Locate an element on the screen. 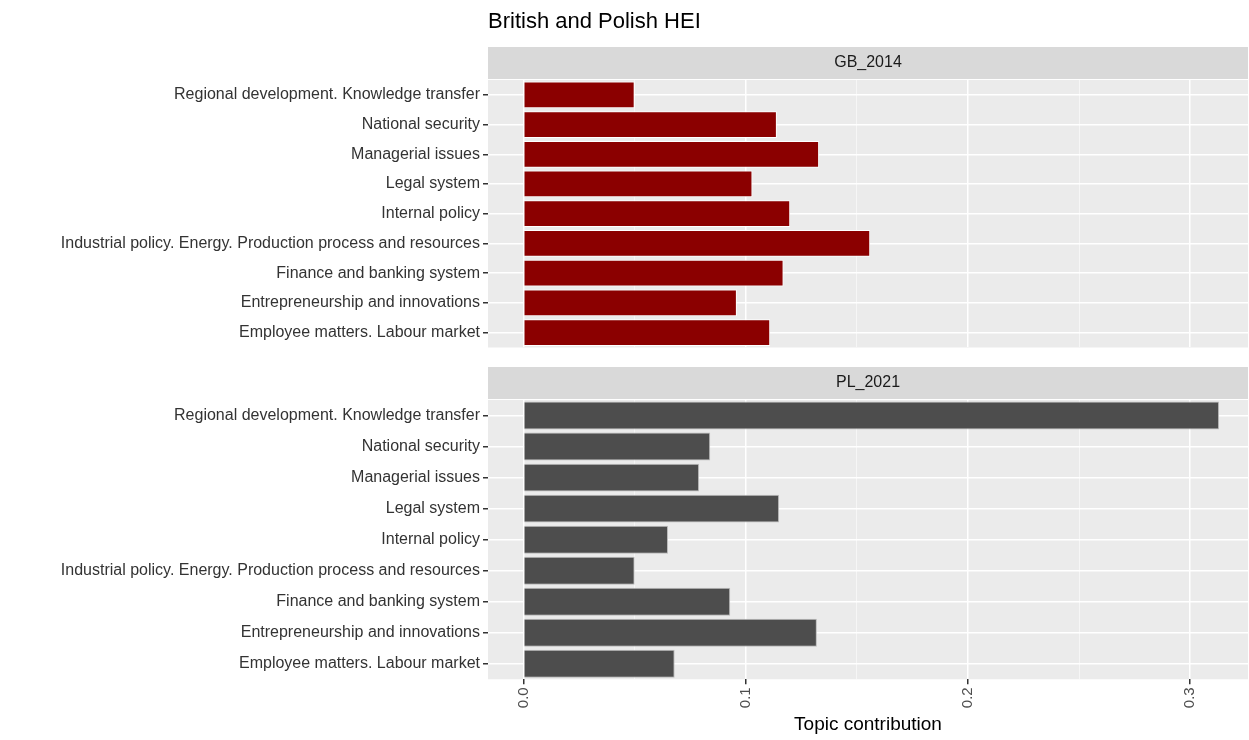 This screenshot has width=1249, height=740. chart-title: British and Polish HEI is located at coordinates (594, 21).